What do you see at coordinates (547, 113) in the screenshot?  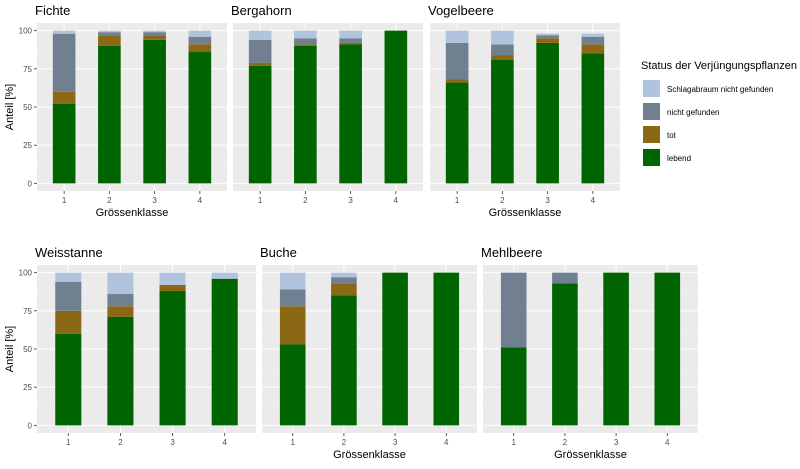 I see `bar-segment-lebend: Vogelbeere 3 lebend: 92` at bounding box center [547, 113].